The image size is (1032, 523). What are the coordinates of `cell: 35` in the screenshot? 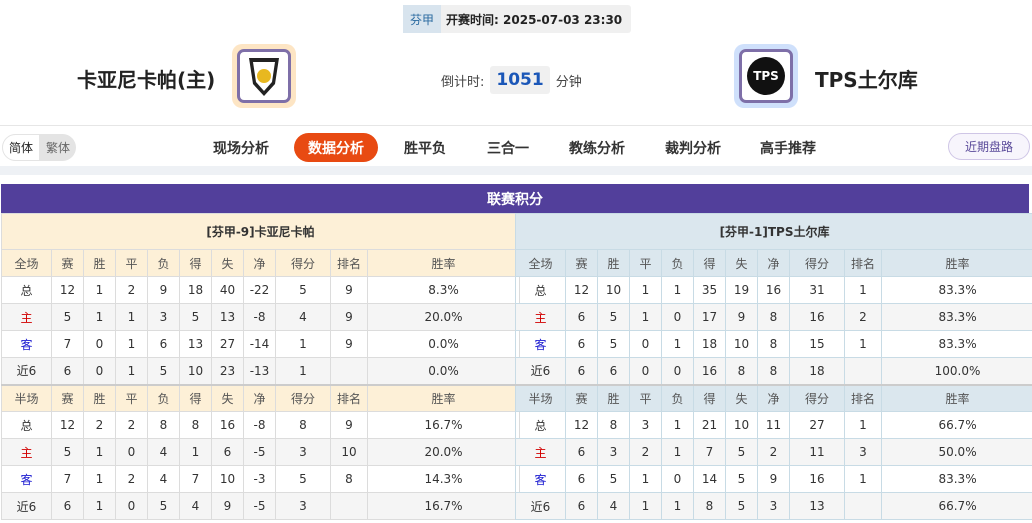 It's located at (709, 290).